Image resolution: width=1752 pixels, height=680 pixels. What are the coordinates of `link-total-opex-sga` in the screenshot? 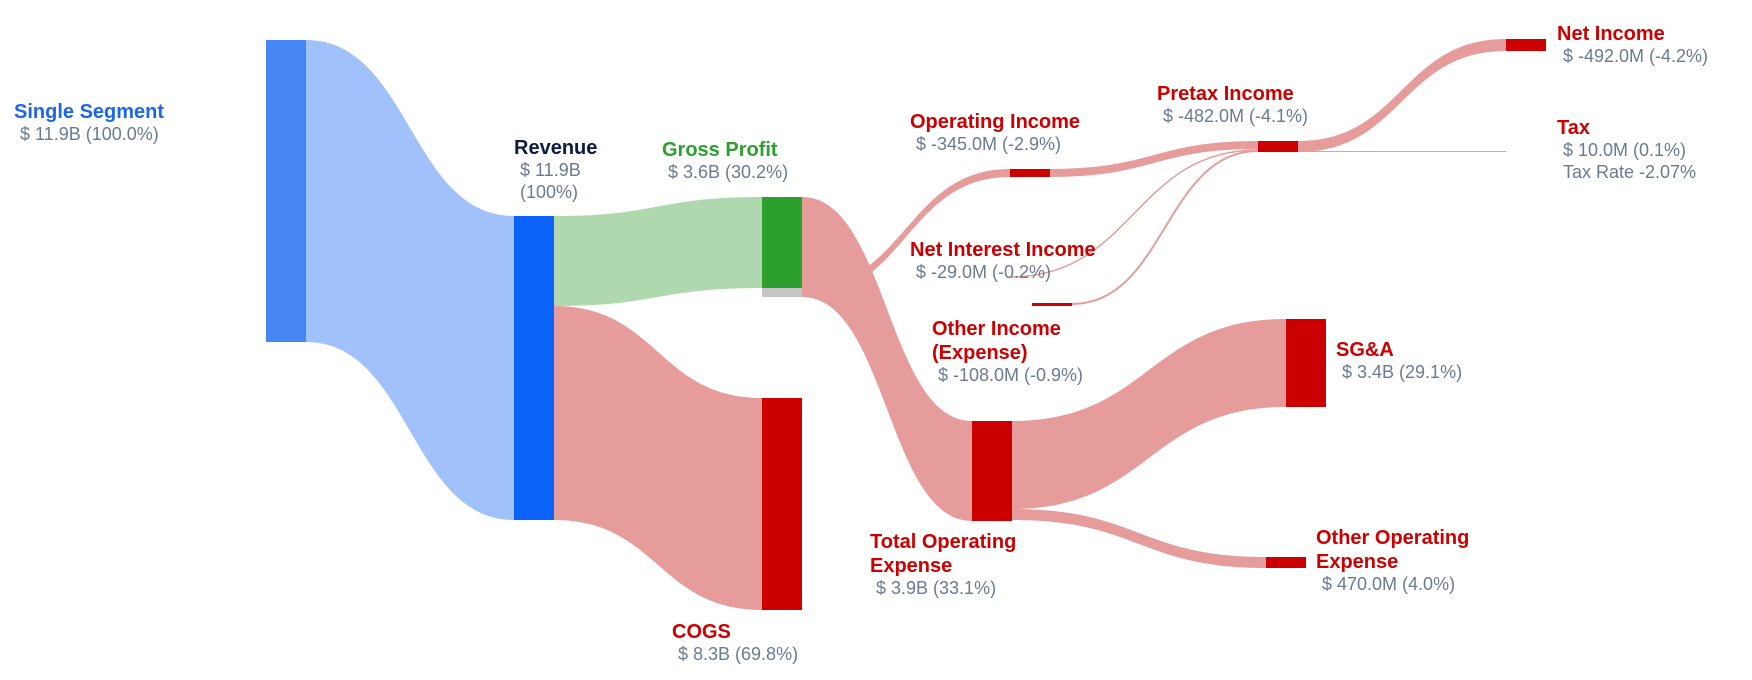 It's located at (1149, 414).